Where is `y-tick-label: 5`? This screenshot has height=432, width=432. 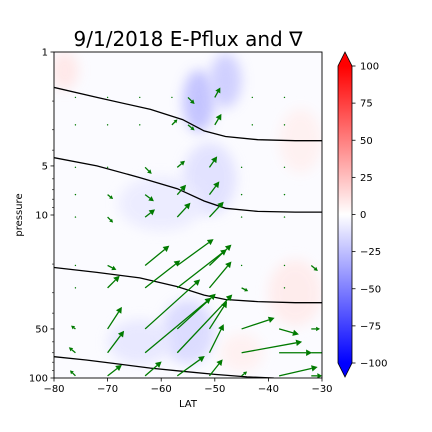
y-tick-label: 5 is located at coordinates (45, 166).